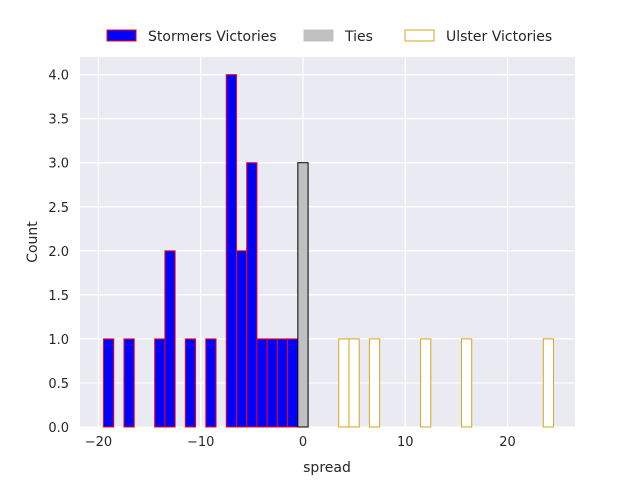  Describe the element at coordinates (58, 164) in the screenshot. I see `y-tick-label: 3.0` at that location.